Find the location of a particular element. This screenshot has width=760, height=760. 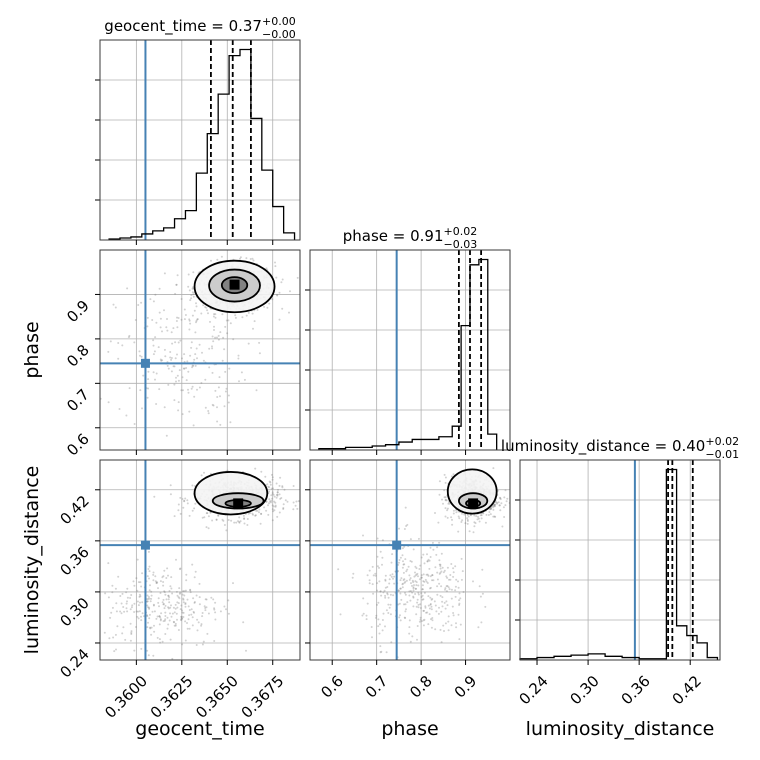

xlabel-geocent_time: geocent_time is located at coordinates (199, 729).